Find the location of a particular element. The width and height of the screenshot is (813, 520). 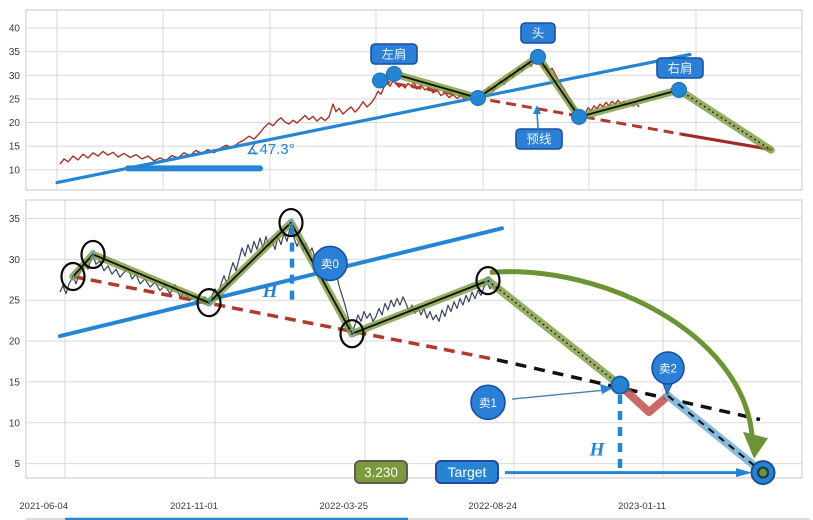

target-arrowhead is located at coordinates (744, 473).